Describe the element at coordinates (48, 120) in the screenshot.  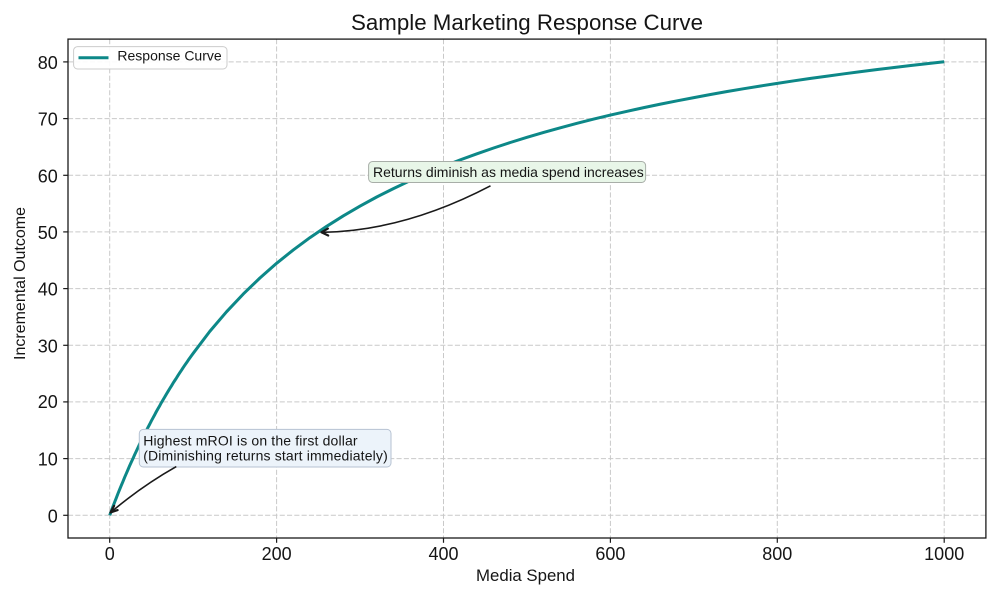
I see `svg-text: 70` at that location.